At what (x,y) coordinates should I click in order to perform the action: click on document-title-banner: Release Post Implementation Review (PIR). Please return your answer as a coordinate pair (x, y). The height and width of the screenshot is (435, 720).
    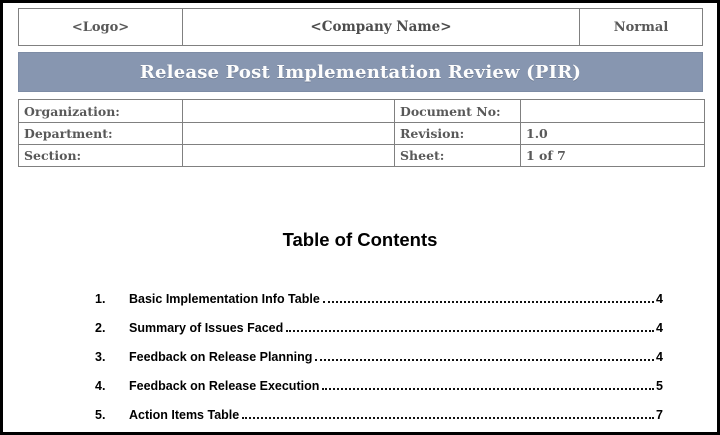
    Looking at the image, I should click on (360, 72).